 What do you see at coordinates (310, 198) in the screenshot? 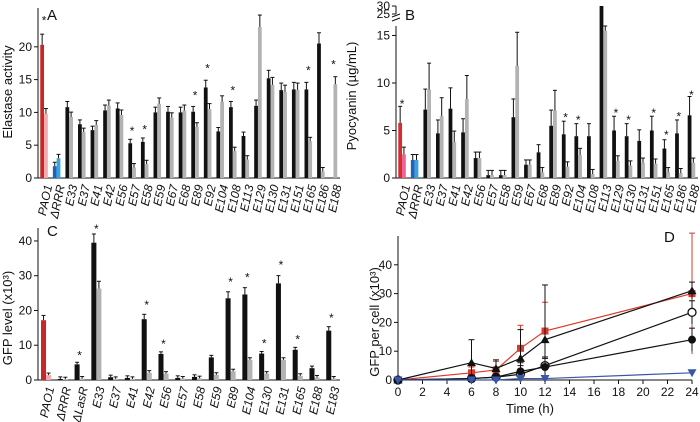
I see `category-label: E165` at bounding box center [310, 198].